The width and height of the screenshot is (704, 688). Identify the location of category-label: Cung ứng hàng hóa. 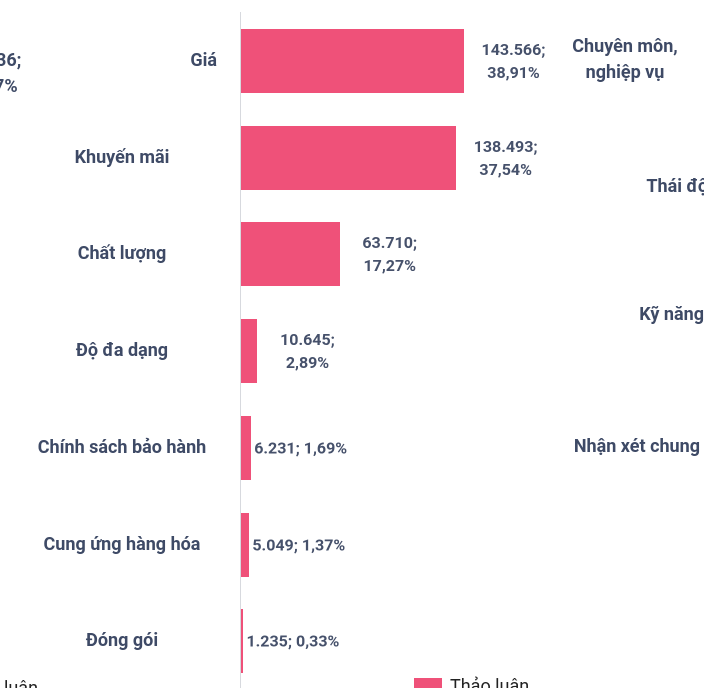
(122, 544).